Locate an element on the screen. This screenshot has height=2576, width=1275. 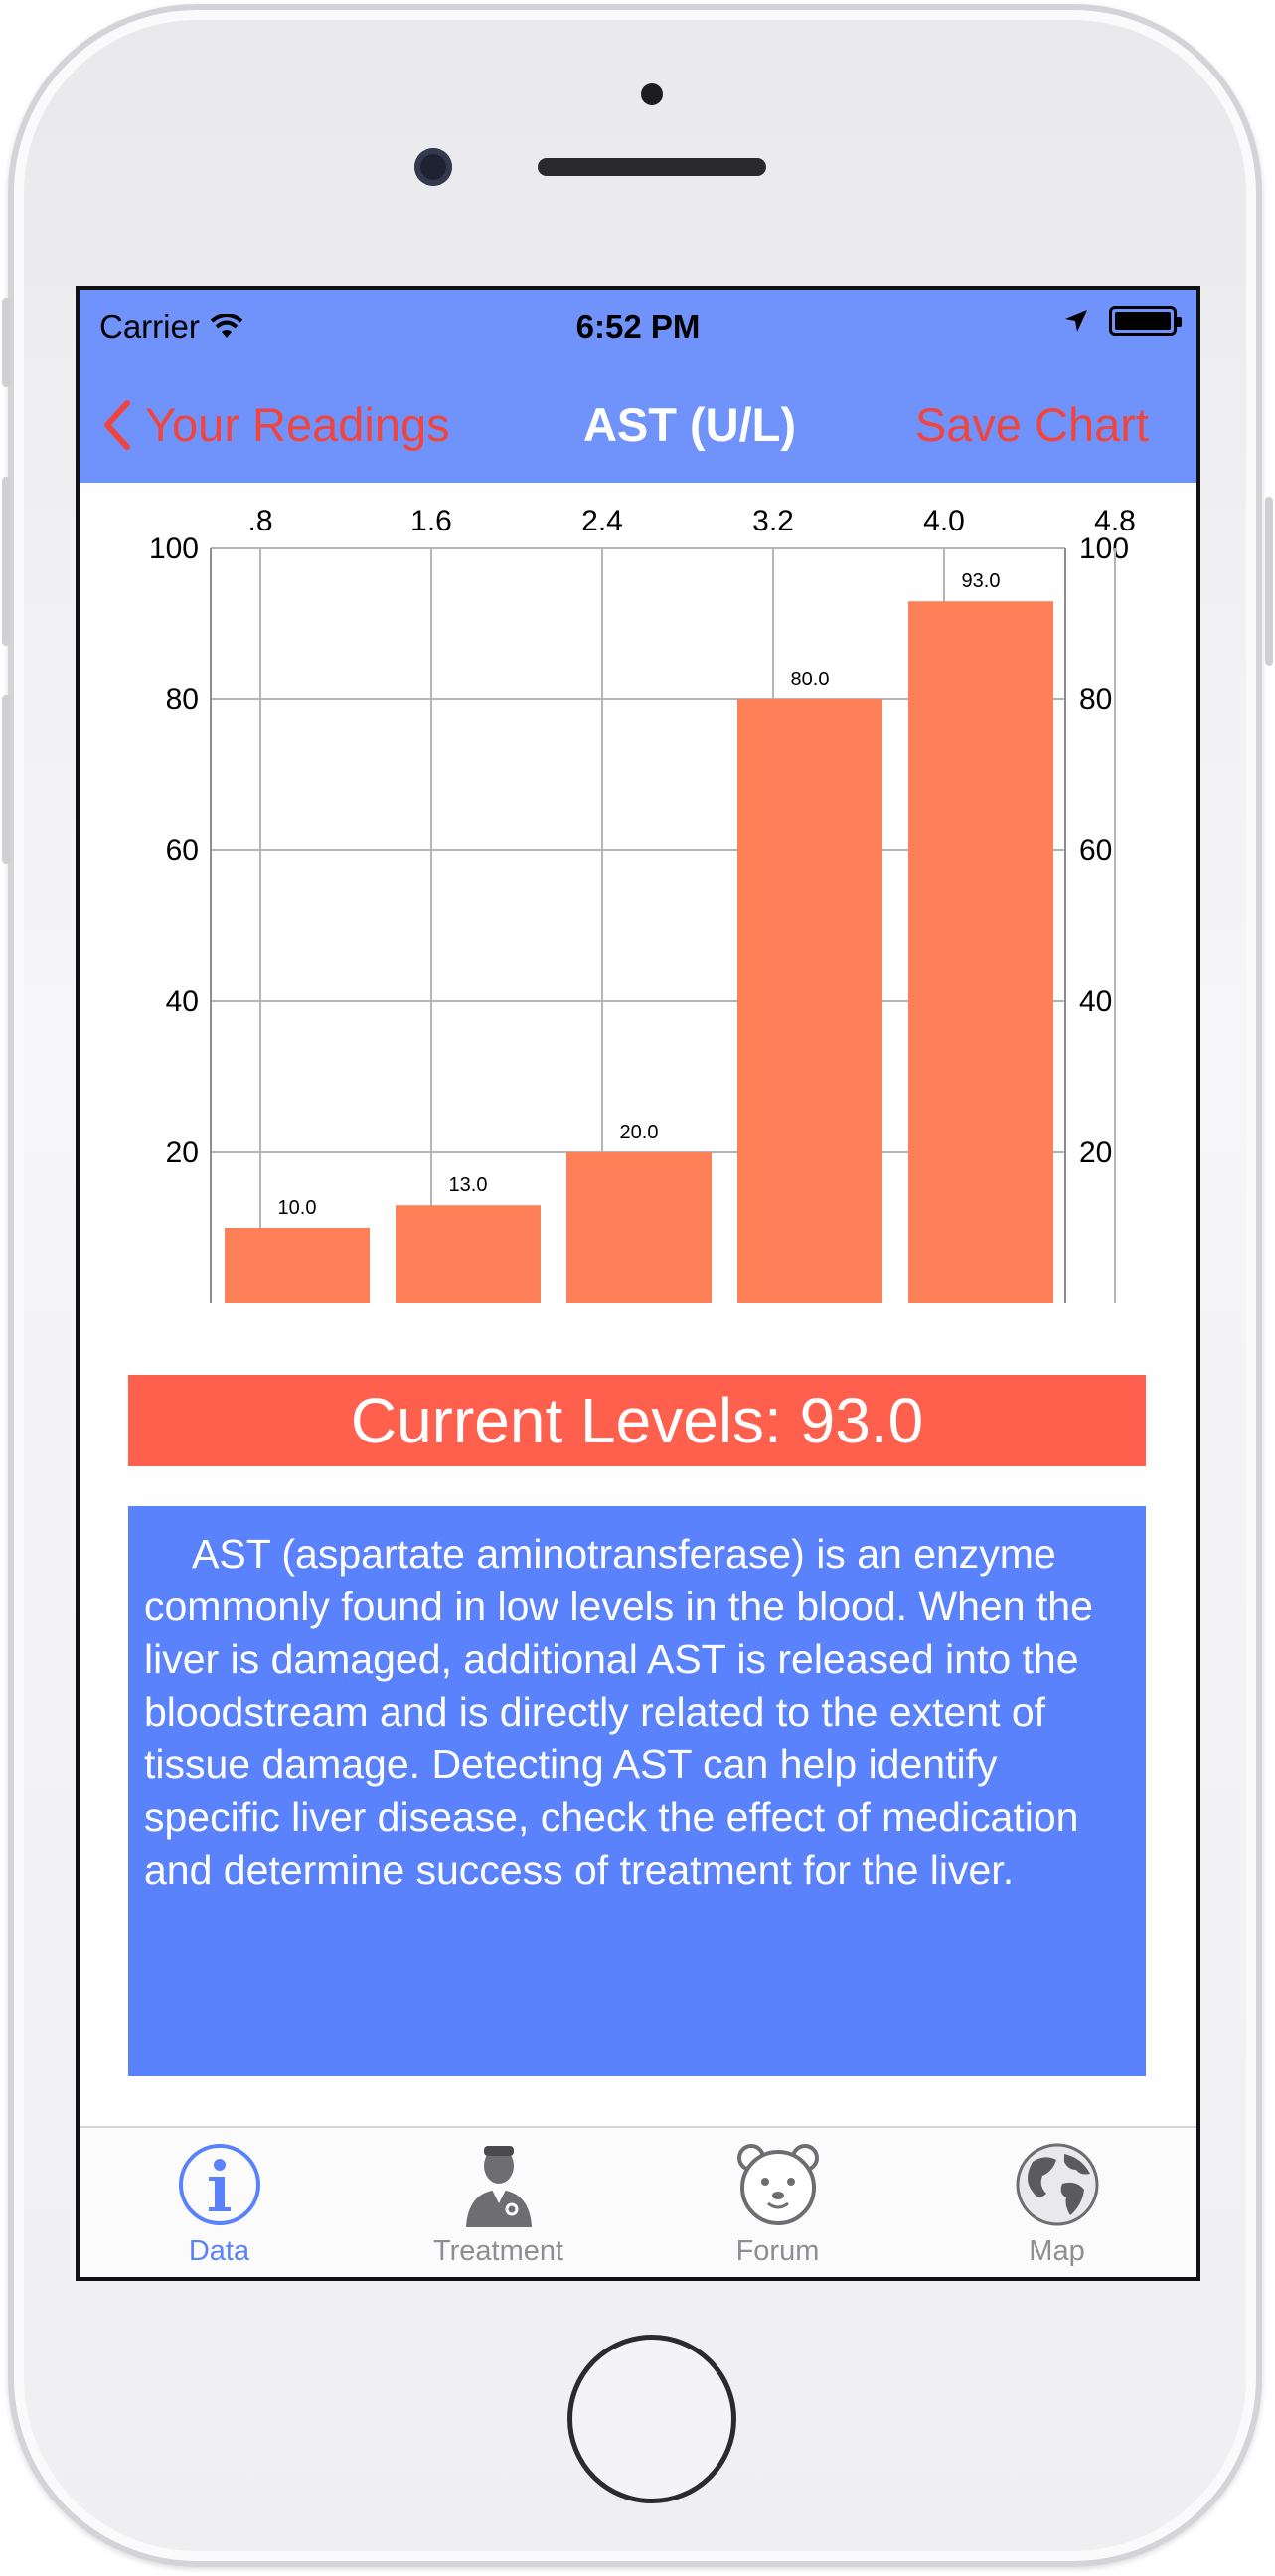
bear-icon is located at coordinates (777, 2185).